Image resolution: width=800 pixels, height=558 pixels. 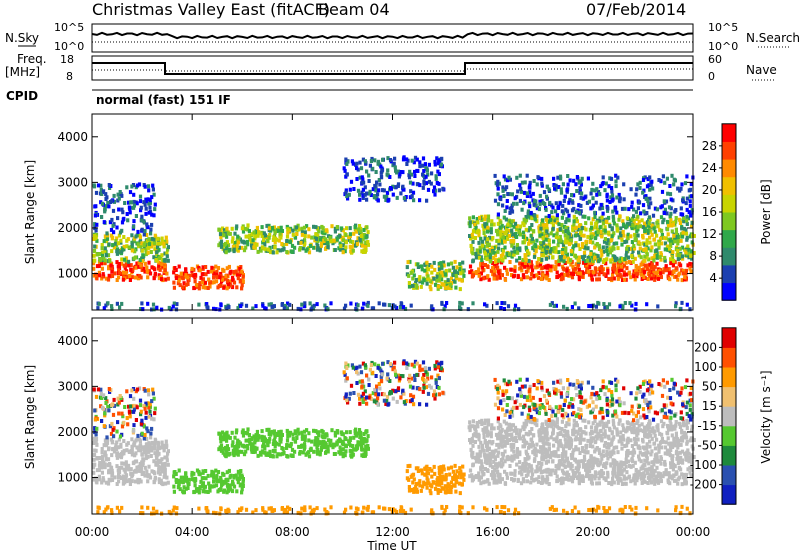 I want to click on colorbar-tick-label: 12, so click(x=709, y=234).